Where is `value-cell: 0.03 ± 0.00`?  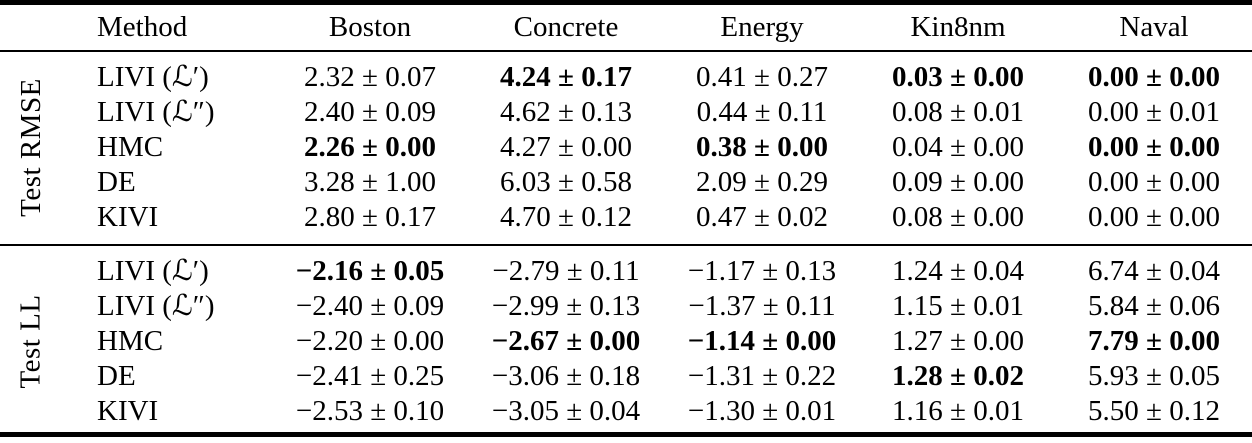
value-cell: 0.03 ± 0.00 is located at coordinates (958, 77).